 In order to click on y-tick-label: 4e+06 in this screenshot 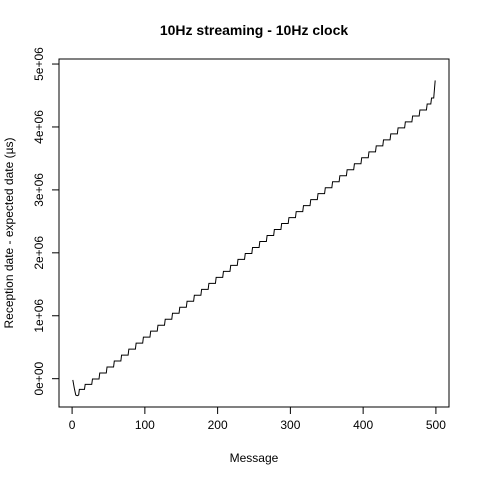, I will do `click(39, 127)`.